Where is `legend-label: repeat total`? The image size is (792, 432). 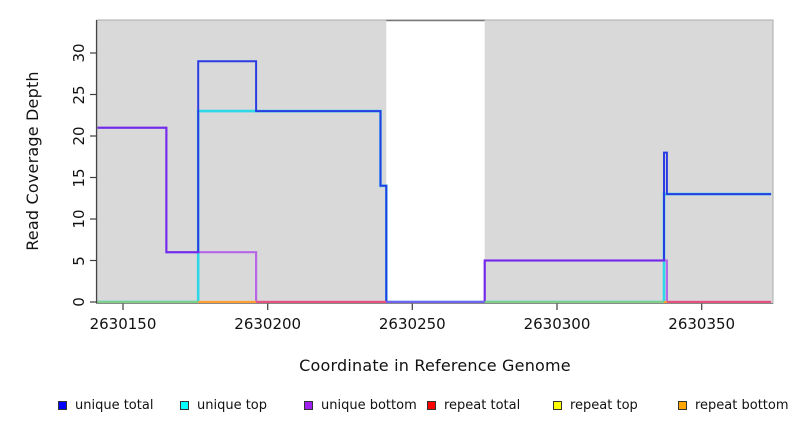 legend-label: repeat total is located at coordinates (482, 405).